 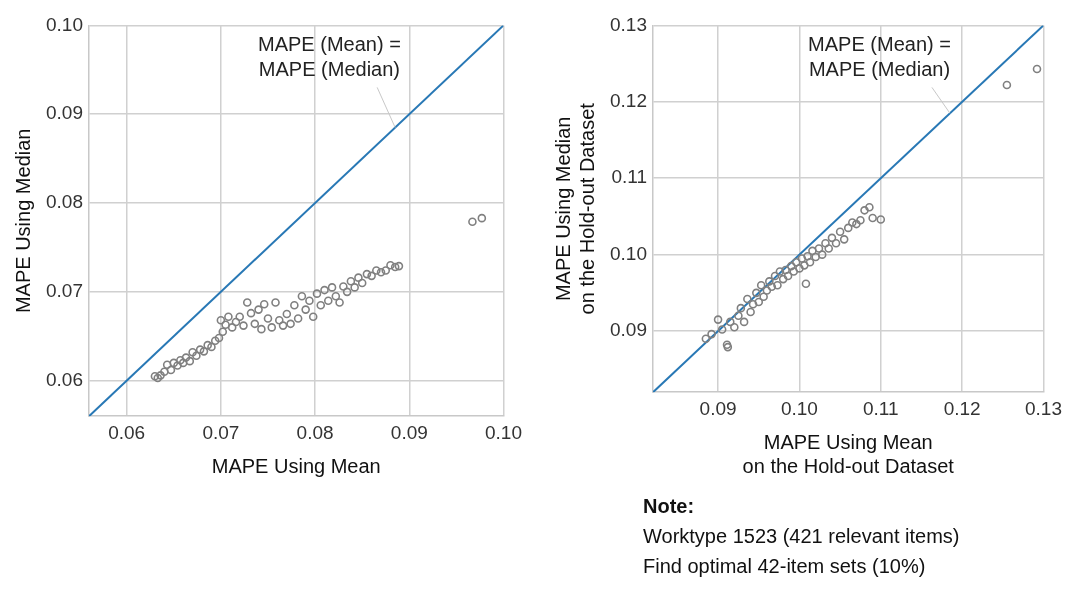 I want to click on x-tick-label: 0.12, so click(x=962, y=408).